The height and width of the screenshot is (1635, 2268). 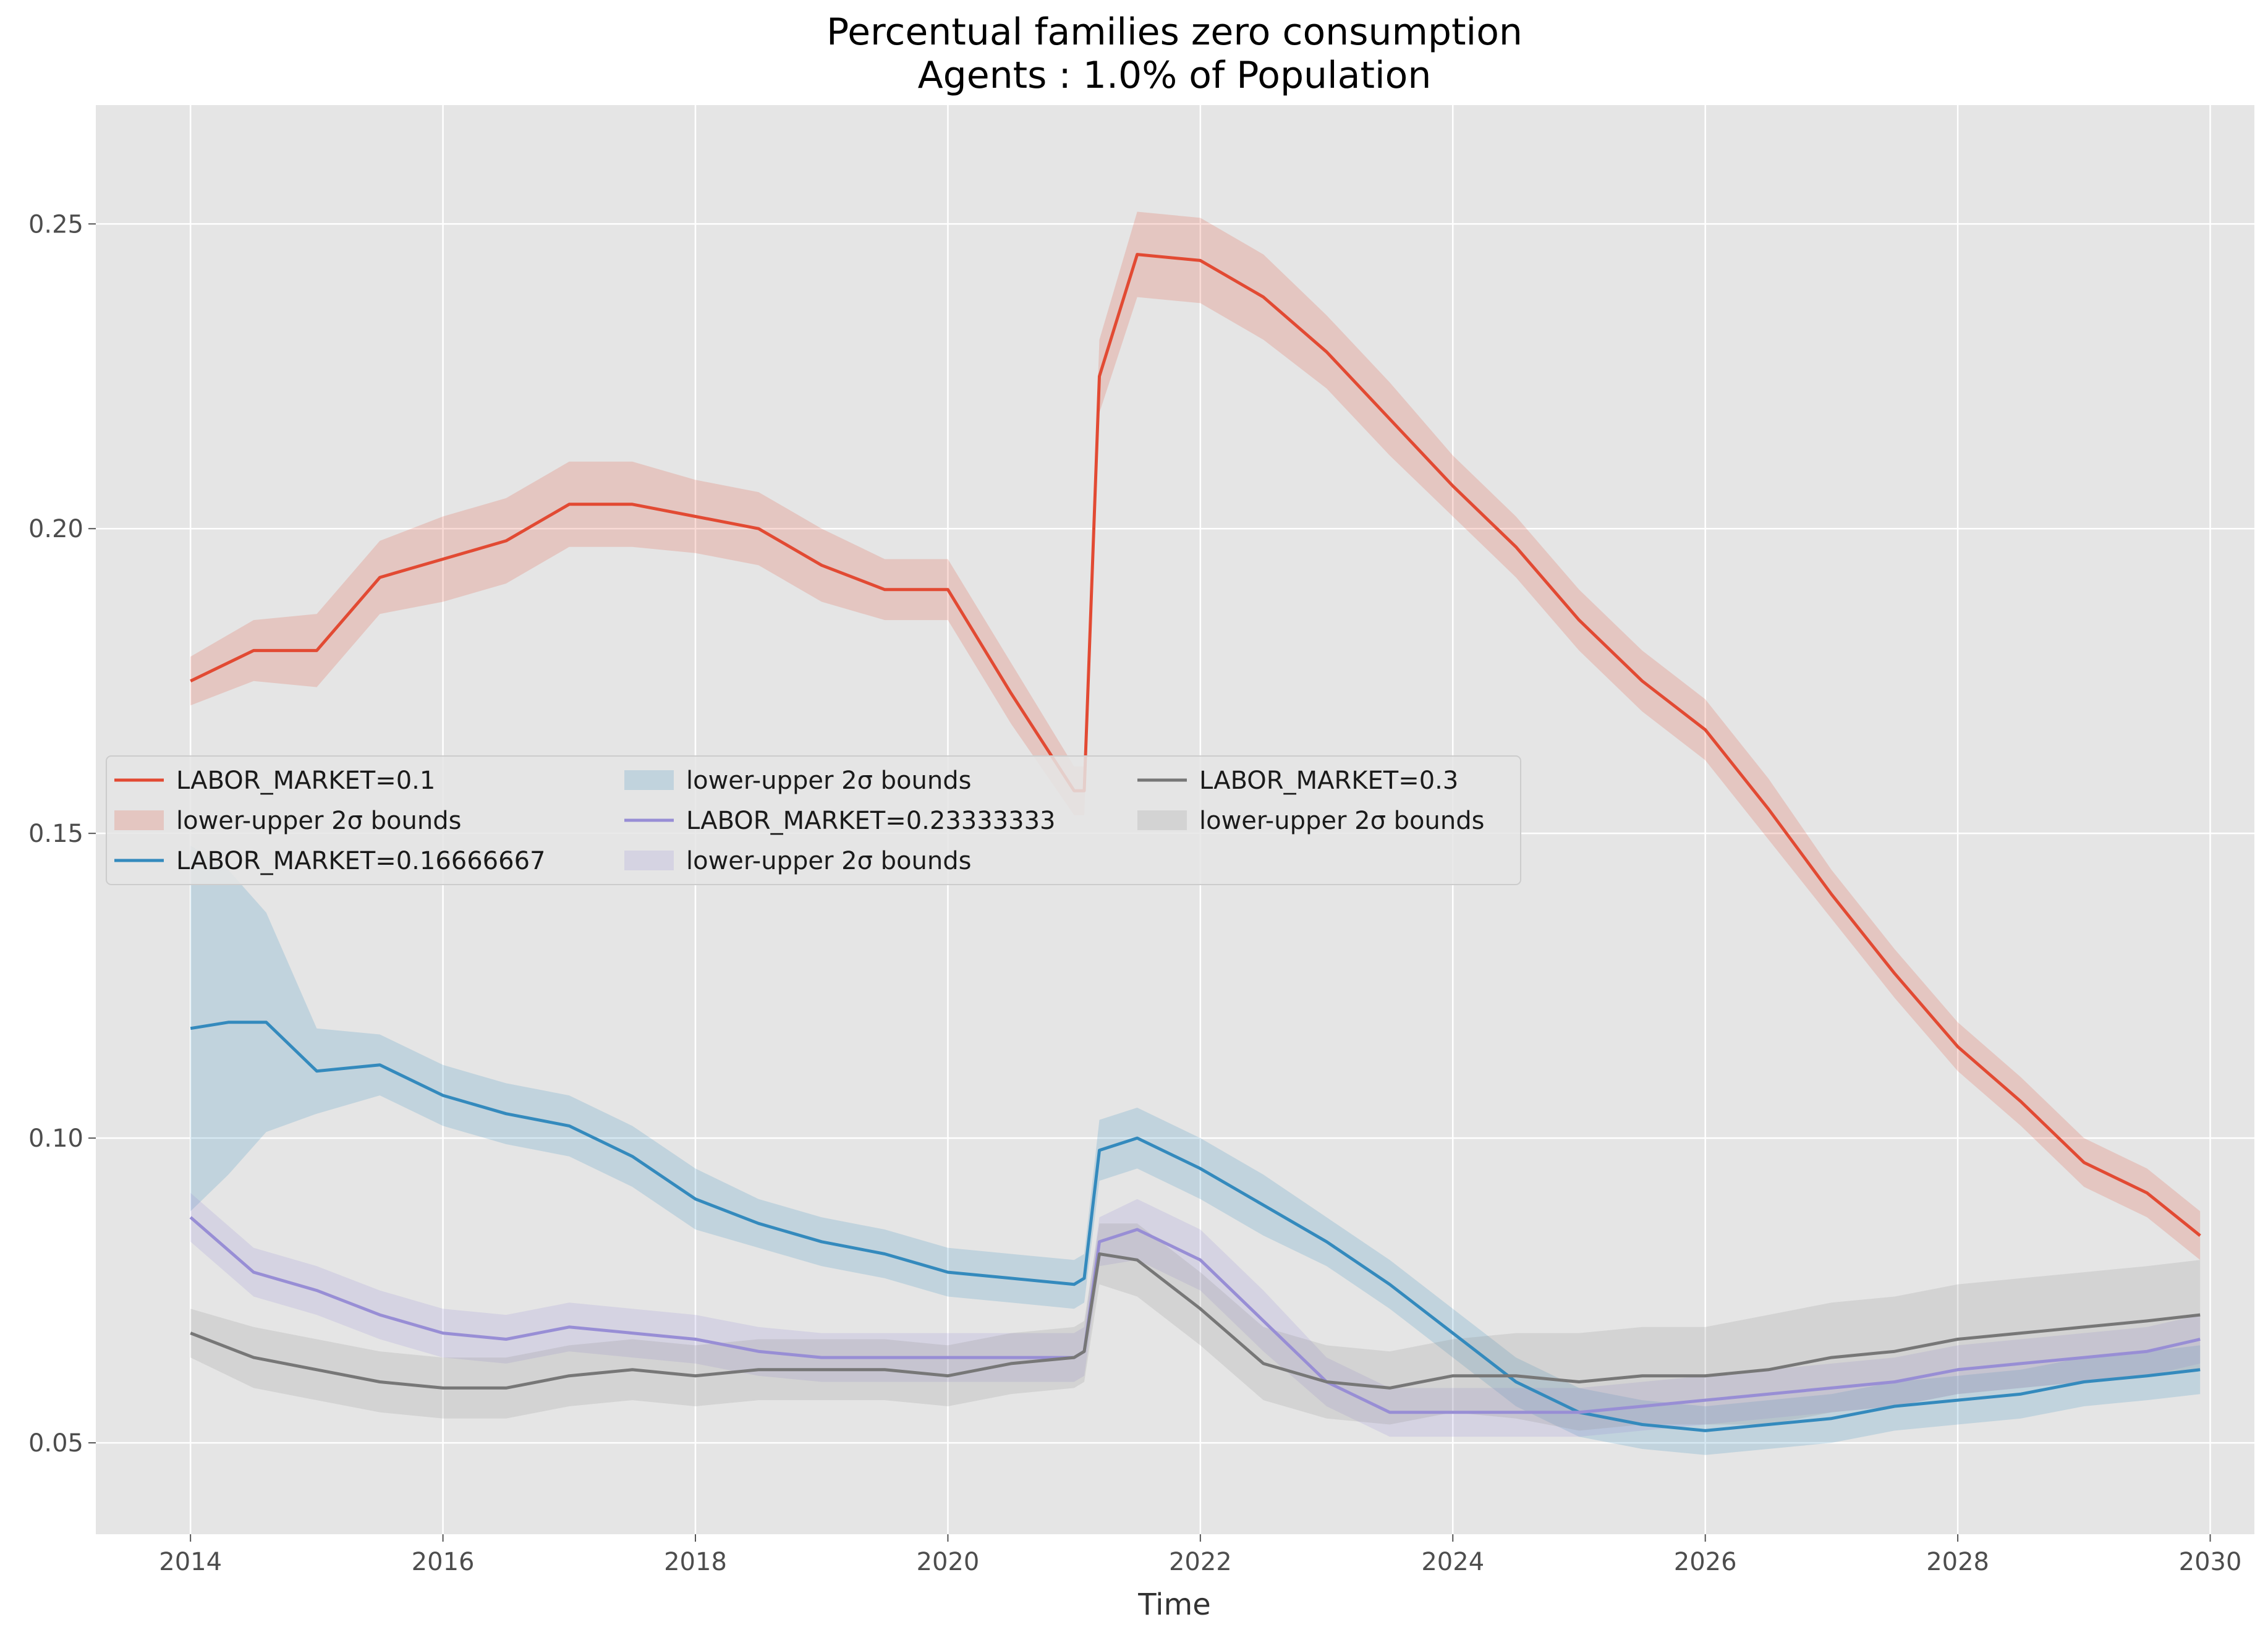 What do you see at coordinates (55, 1443) in the screenshot?
I see `y-tick-label: 0.05` at bounding box center [55, 1443].